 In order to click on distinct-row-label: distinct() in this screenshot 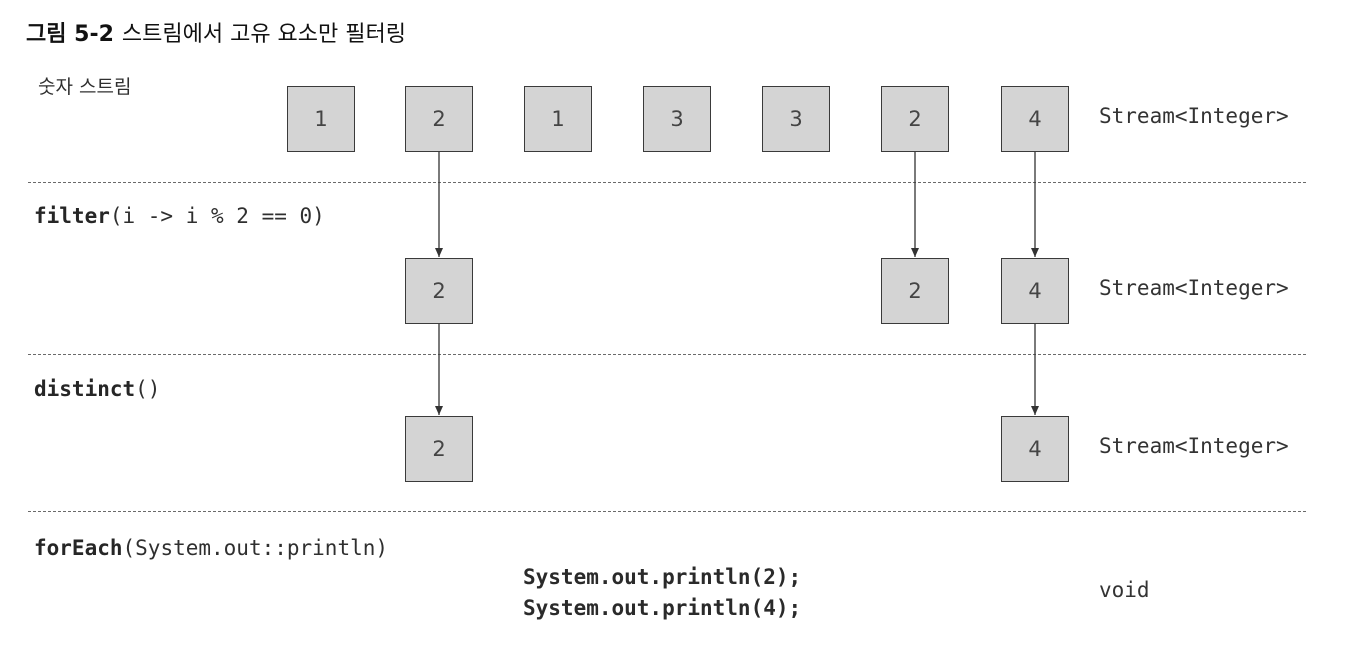, I will do `click(97, 389)`.